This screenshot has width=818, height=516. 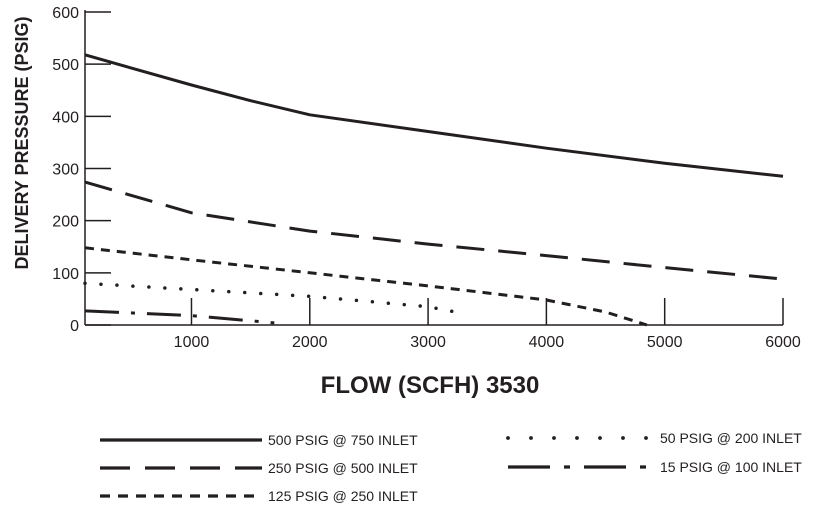 What do you see at coordinates (731, 467) in the screenshot?
I see `legend-label-5: 15 PSIG @ 100 INLET` at bounding box center [731, 467].